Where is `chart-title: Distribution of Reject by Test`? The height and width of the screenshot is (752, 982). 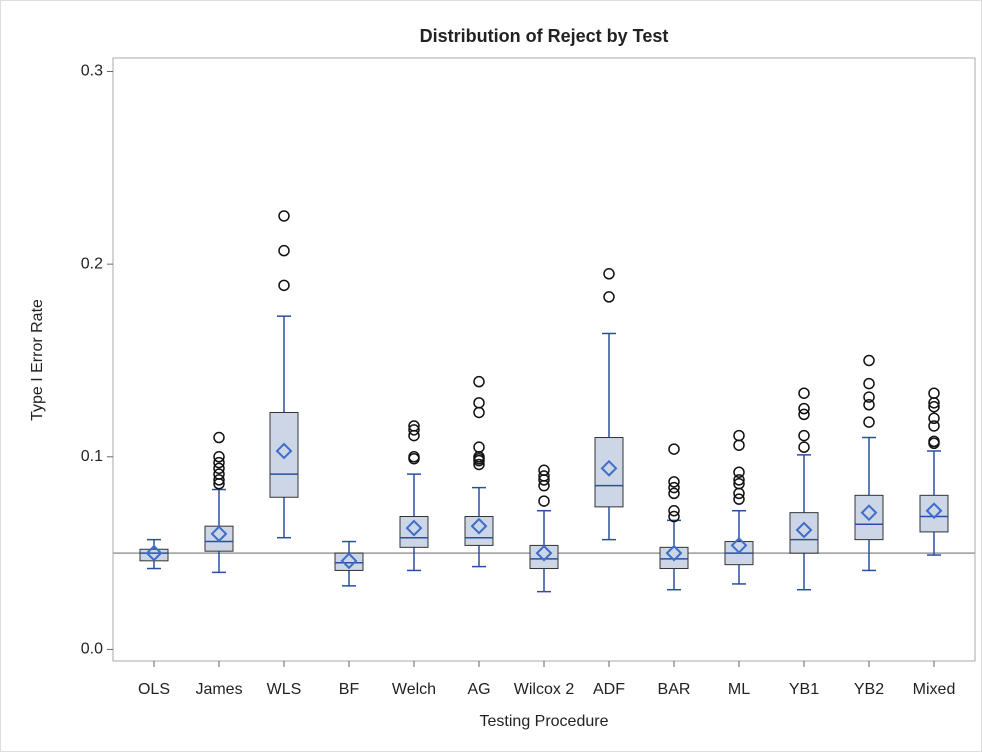
chart-title: Distribution of Reject by Test is located at coordinates (544, 36).